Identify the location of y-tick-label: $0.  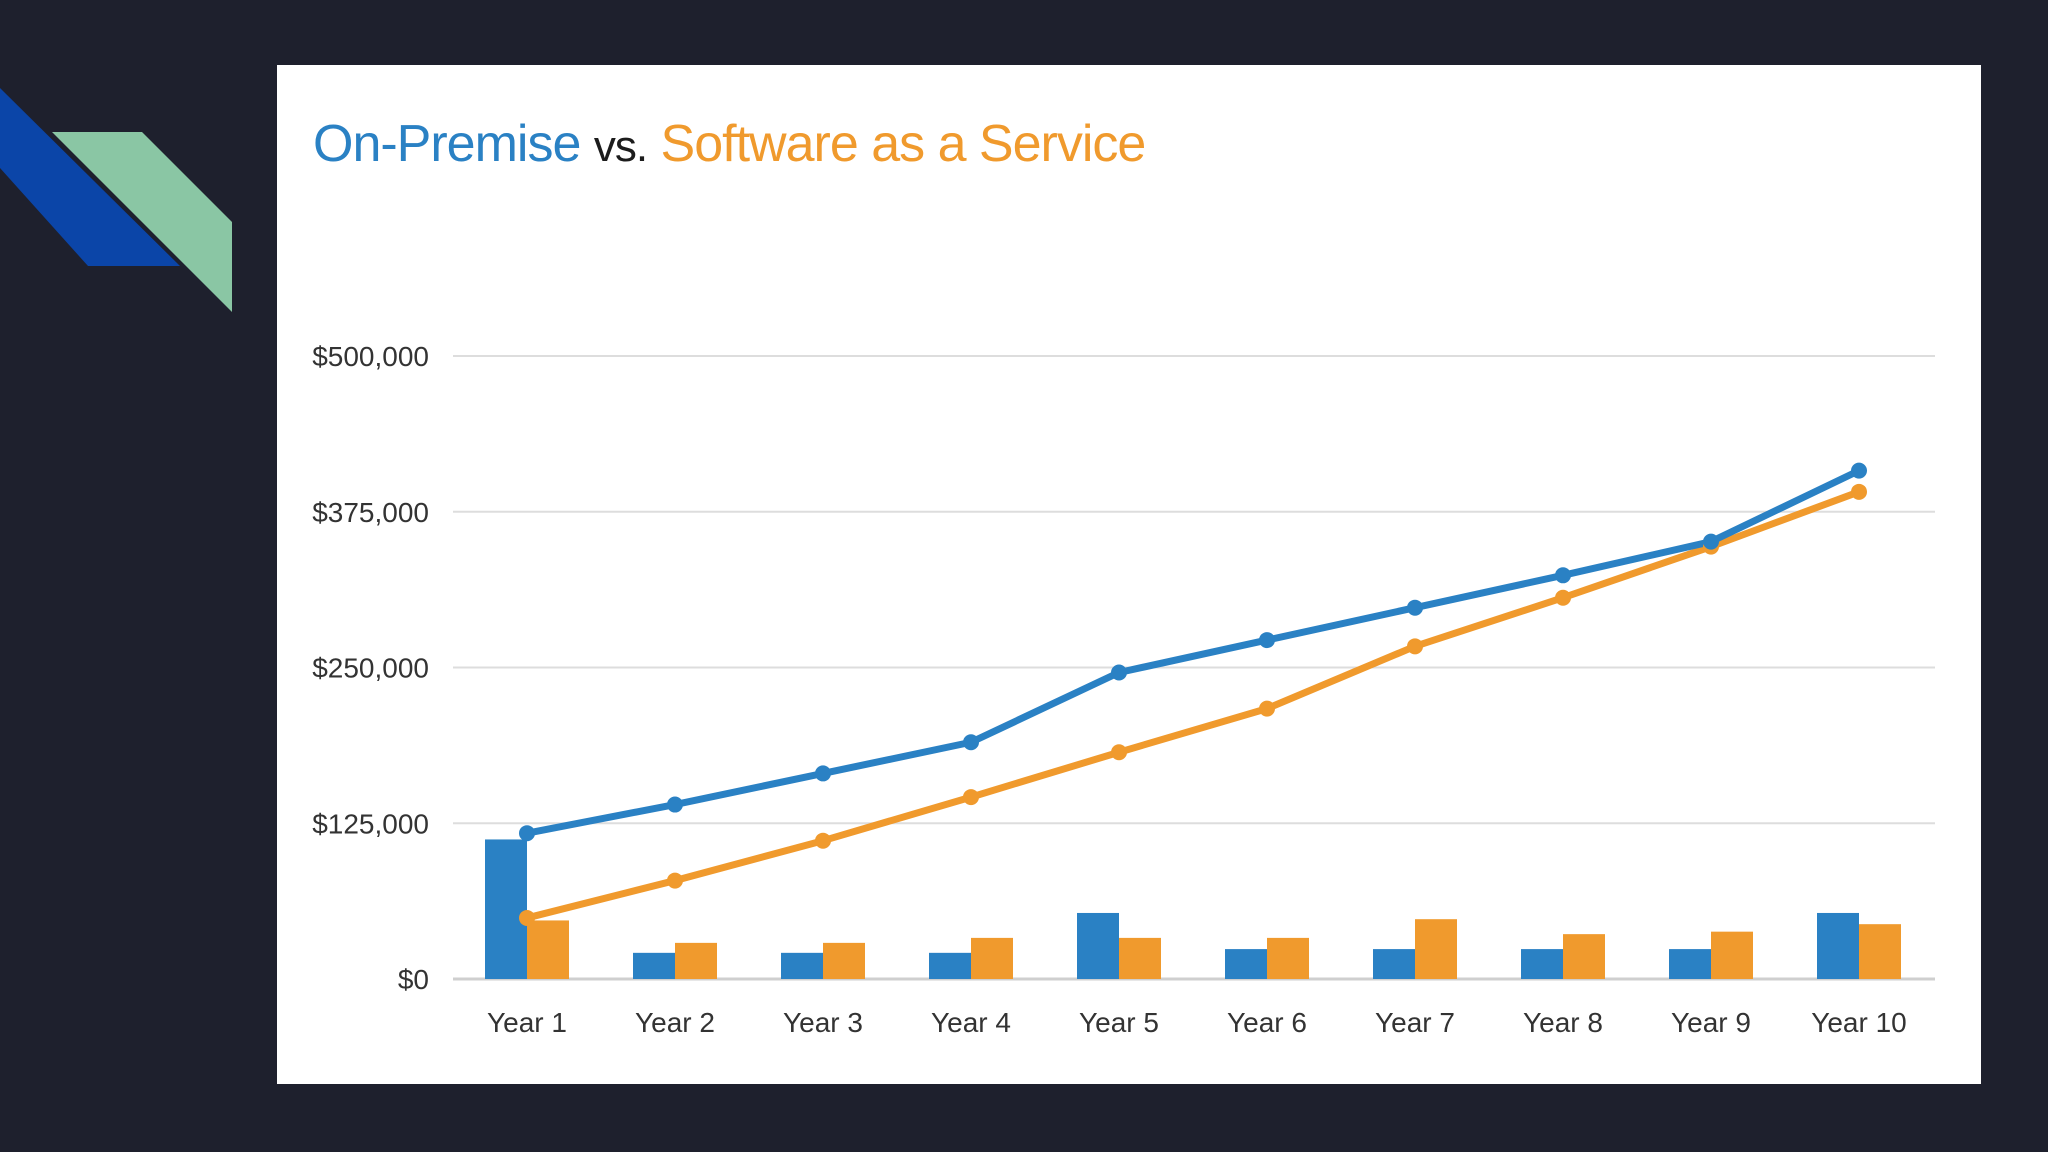
(413, 979).